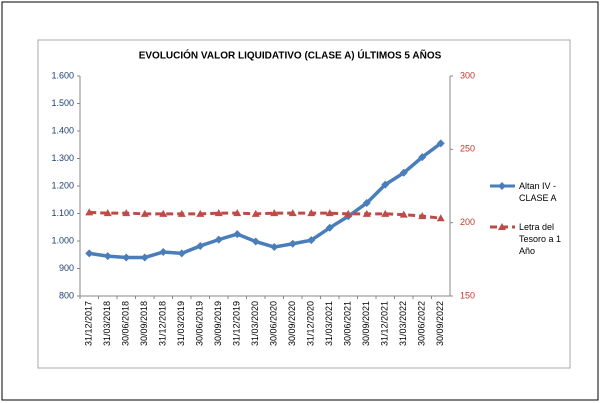 Image resolution: width=601 pixels, height=403 pixels. What do you see at coordinates (467, 75) in the screenshot?
I see `y2-tick-label: 300` at bounding box center [467, 75].